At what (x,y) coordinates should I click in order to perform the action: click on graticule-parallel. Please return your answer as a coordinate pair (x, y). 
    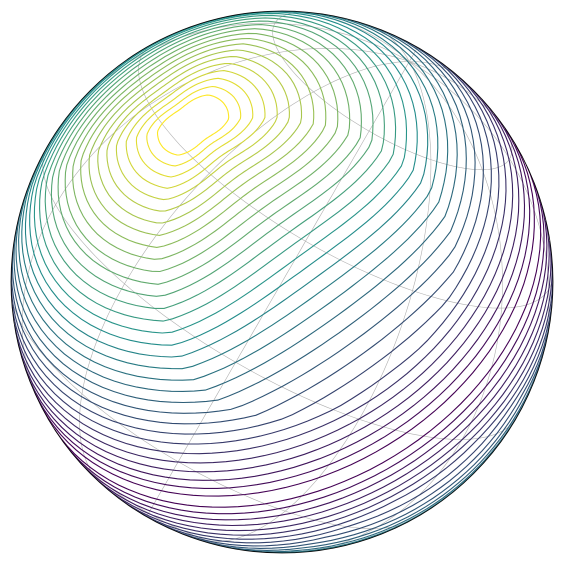
    Looking at the image, I should click on (392, 91).